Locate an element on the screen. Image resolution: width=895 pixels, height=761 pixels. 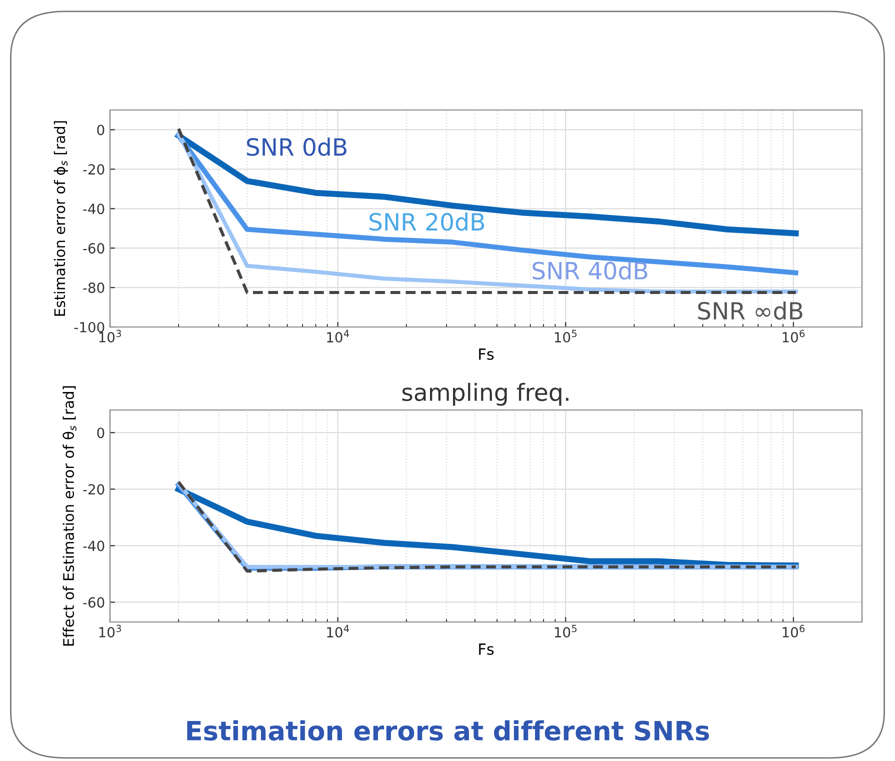
series-label: SNR 20dB is located at coordinates (426, 221).